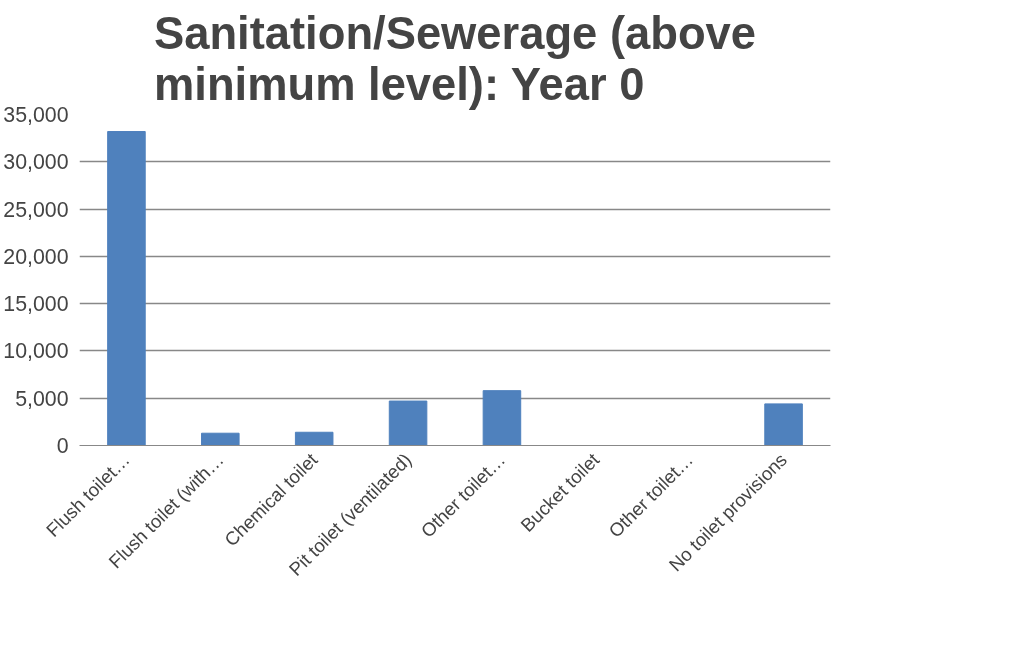  Describe the element at coordinates (36, 256) in the screenshot. I see `y-tick-label: 20,000` at that location.